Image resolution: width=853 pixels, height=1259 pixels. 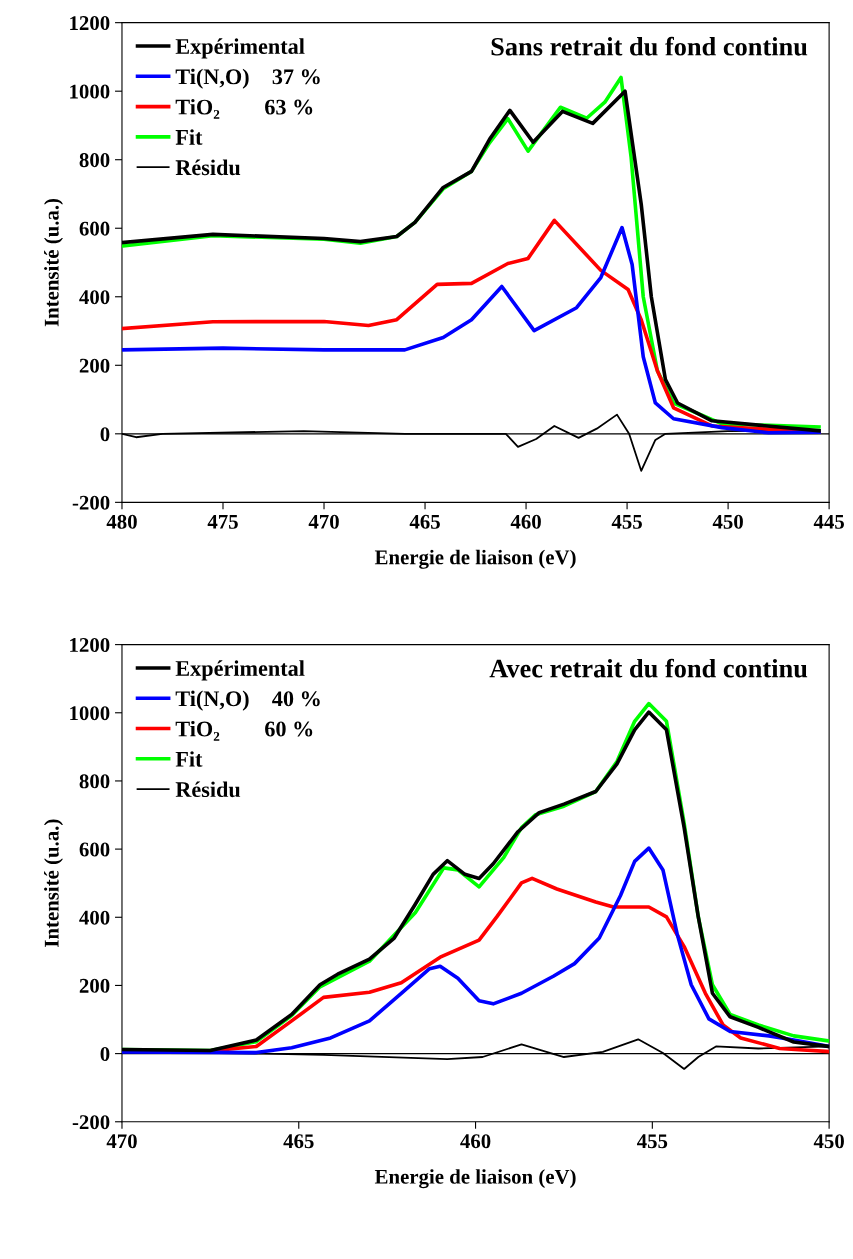 What do you see at coordinates (247, 78) in the screenshot?
I see `legend-label: Ti(N,O) 37 %` at bounding box center [247, 78].